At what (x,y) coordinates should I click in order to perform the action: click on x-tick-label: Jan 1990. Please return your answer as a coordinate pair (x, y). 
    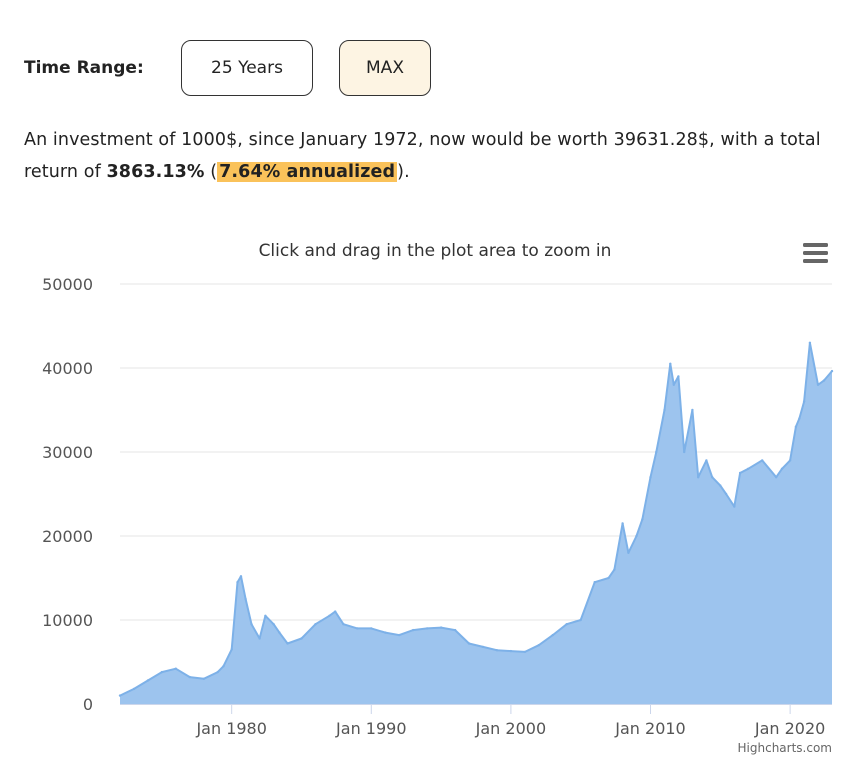
    Looking at the image, I should click on (370, 728).